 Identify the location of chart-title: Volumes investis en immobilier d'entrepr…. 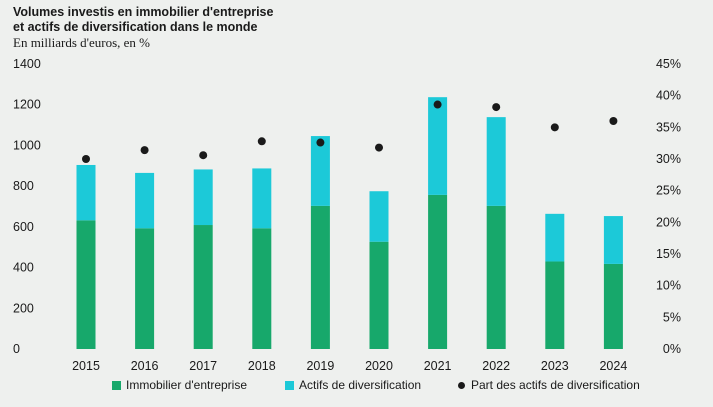
(163, 20).